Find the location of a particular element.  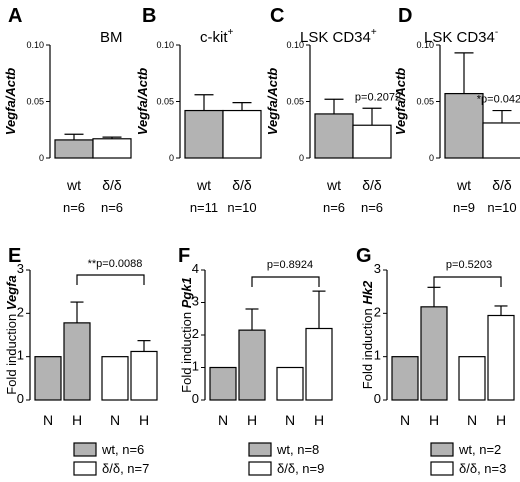

n-label: n=9 is located at coordinates (464, 207).